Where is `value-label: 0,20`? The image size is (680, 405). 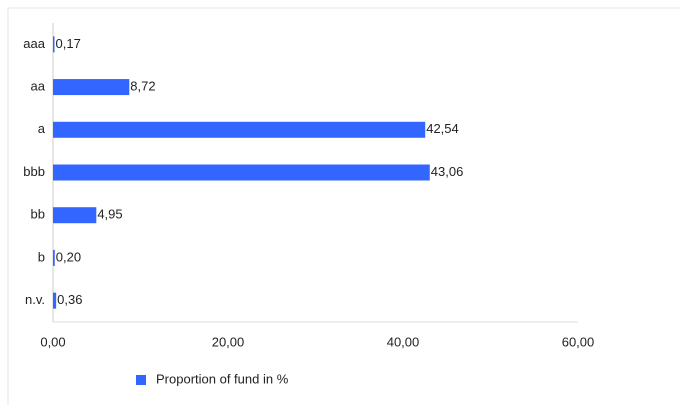 value-label: 0,20 is located at coordinates (68, 256).